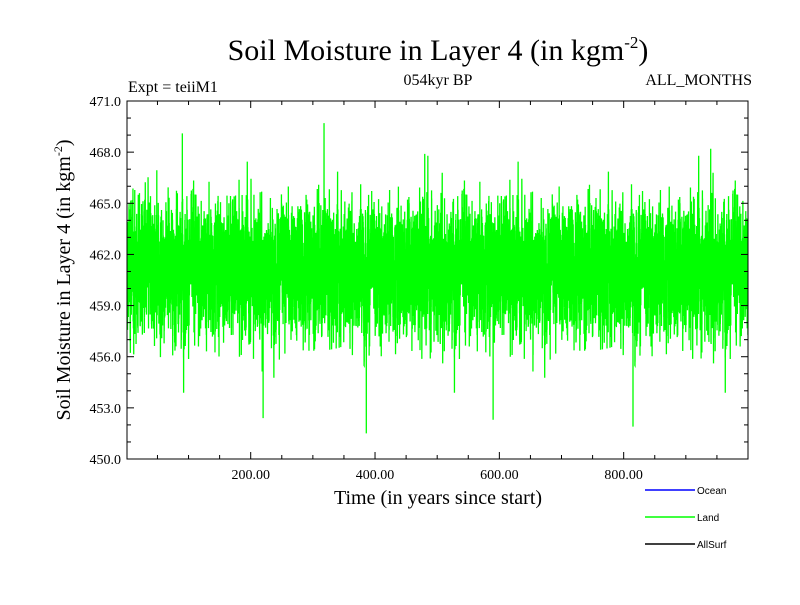  Describe the element at coordinates (250, 475) in the screenshot. I see `x-tick-label: 200.00` at that location.